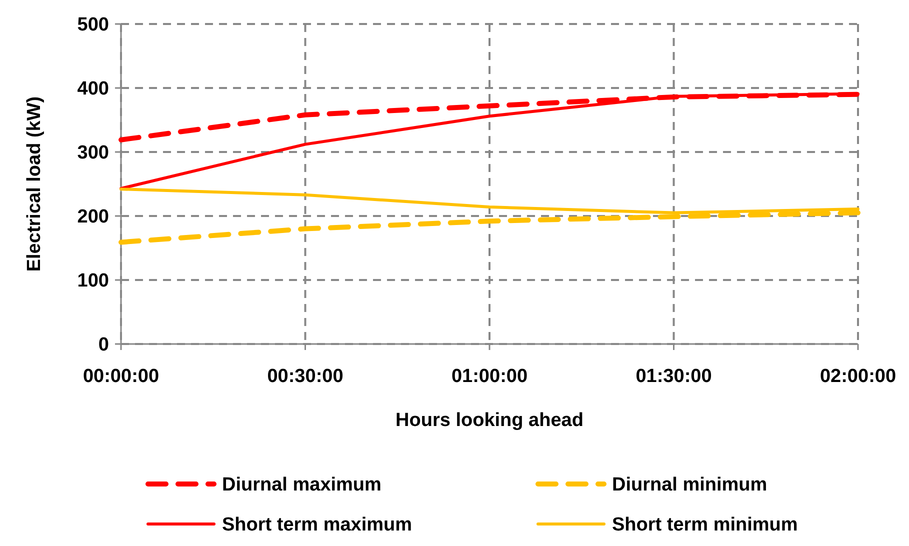 The width and height of the screenshot is (909, 546). Describe the element at coordinates (121, 376) in the screenshot. I see `x-tick-label: 00:00:00` at that location.